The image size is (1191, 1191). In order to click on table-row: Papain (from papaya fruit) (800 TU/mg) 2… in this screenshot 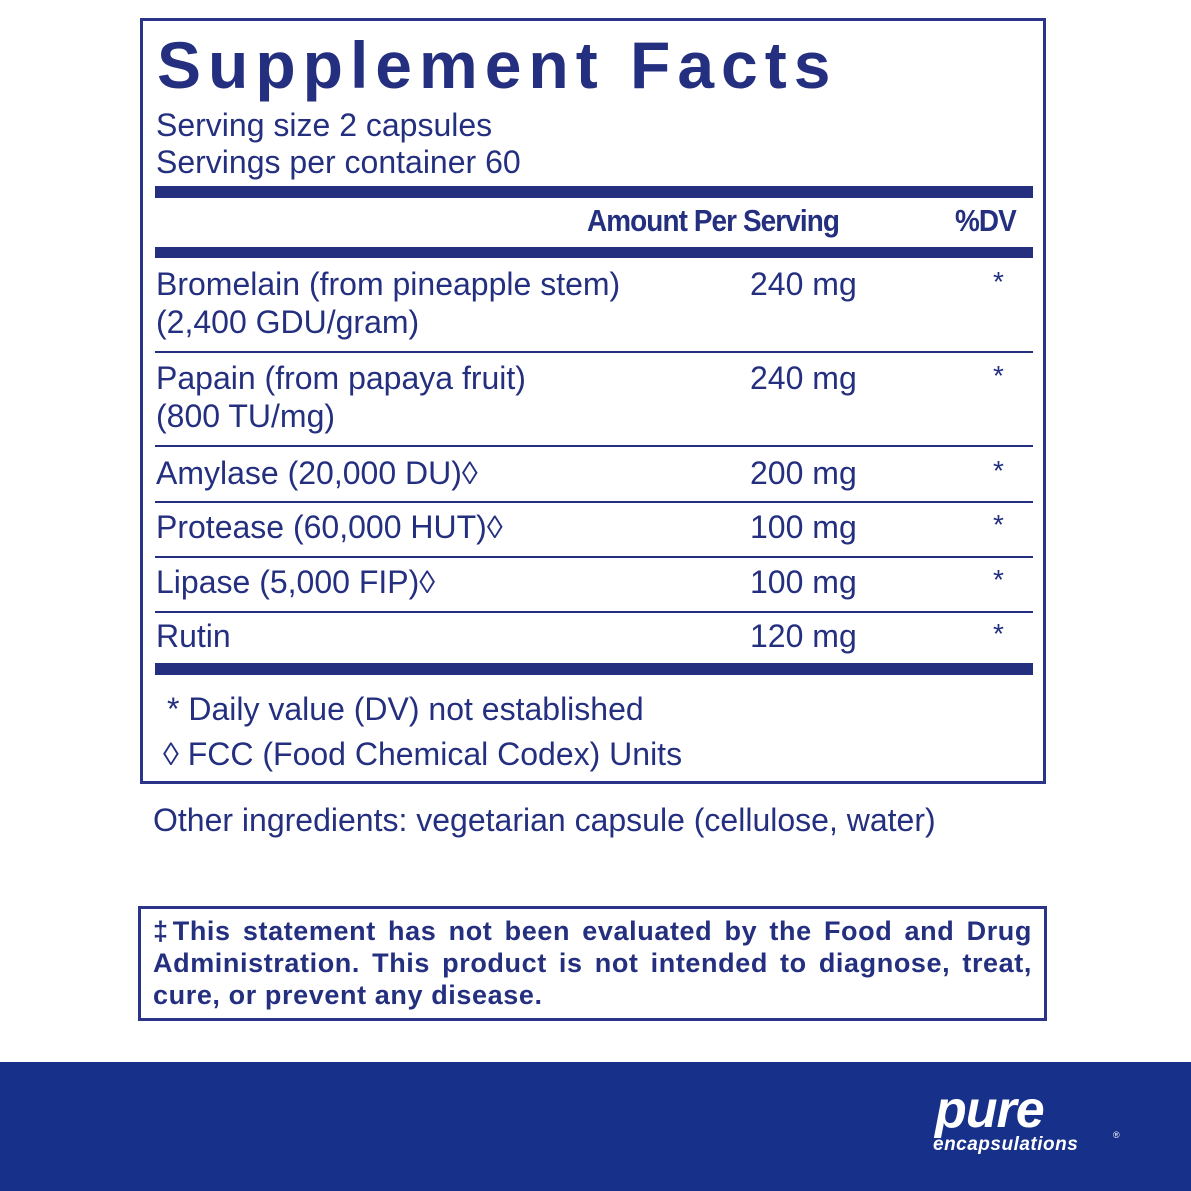, I will do `click(594, 403)`.